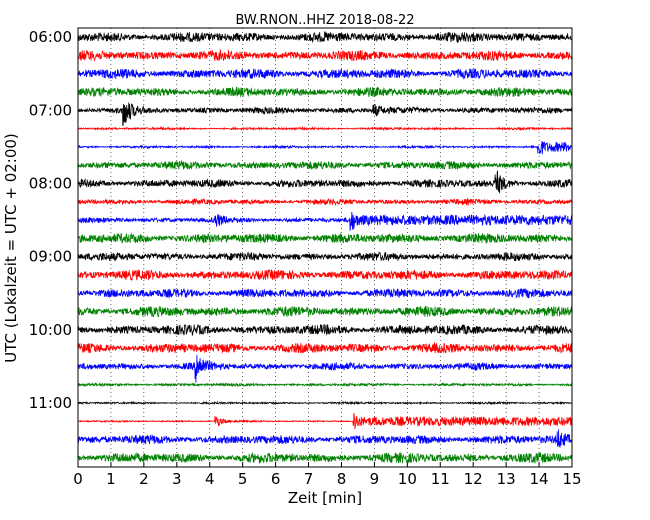  Describe the element at coordinates (407, 479) in the screenshot. I see `x-tick-label: 10` at that location.